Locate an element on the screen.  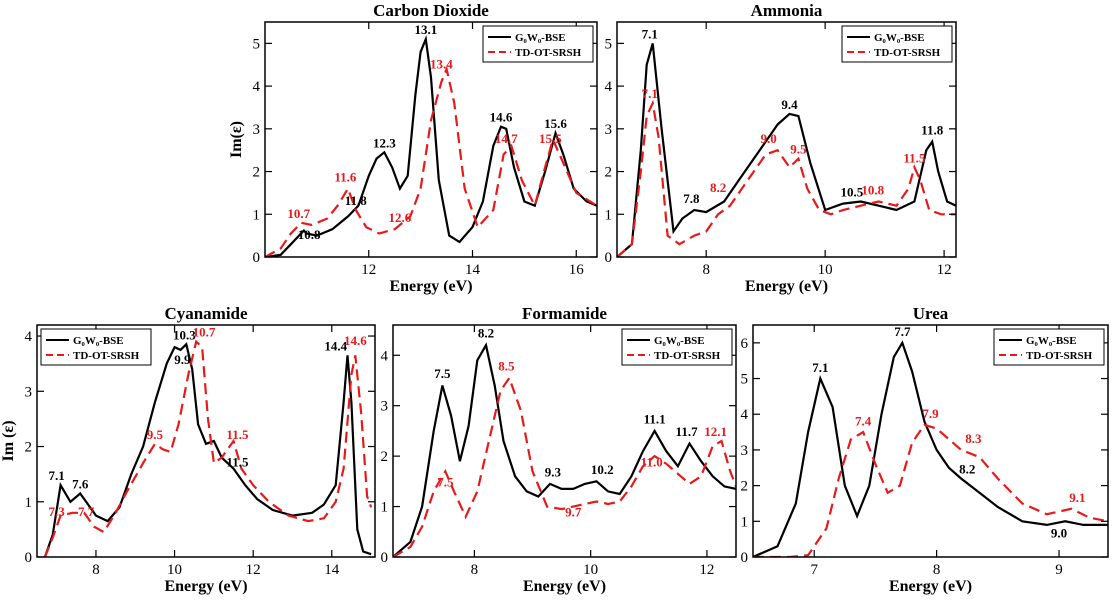
peak-label: 9.3 is located at coordinates (553, 471).